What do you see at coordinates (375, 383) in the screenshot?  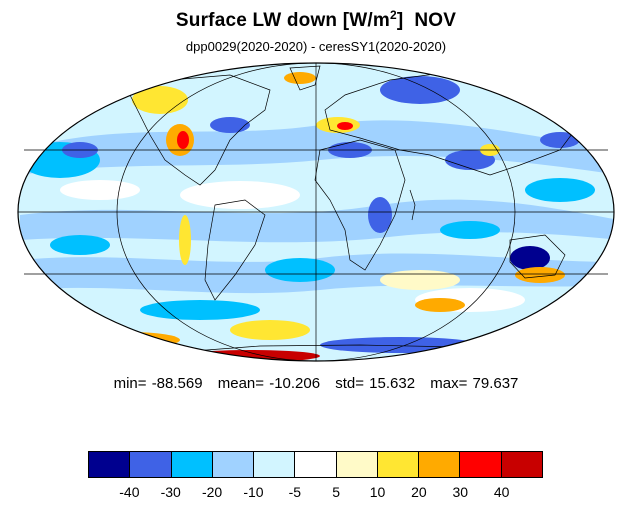 I see `stat-std: std= 15.632` at bounding box center [375, 383].